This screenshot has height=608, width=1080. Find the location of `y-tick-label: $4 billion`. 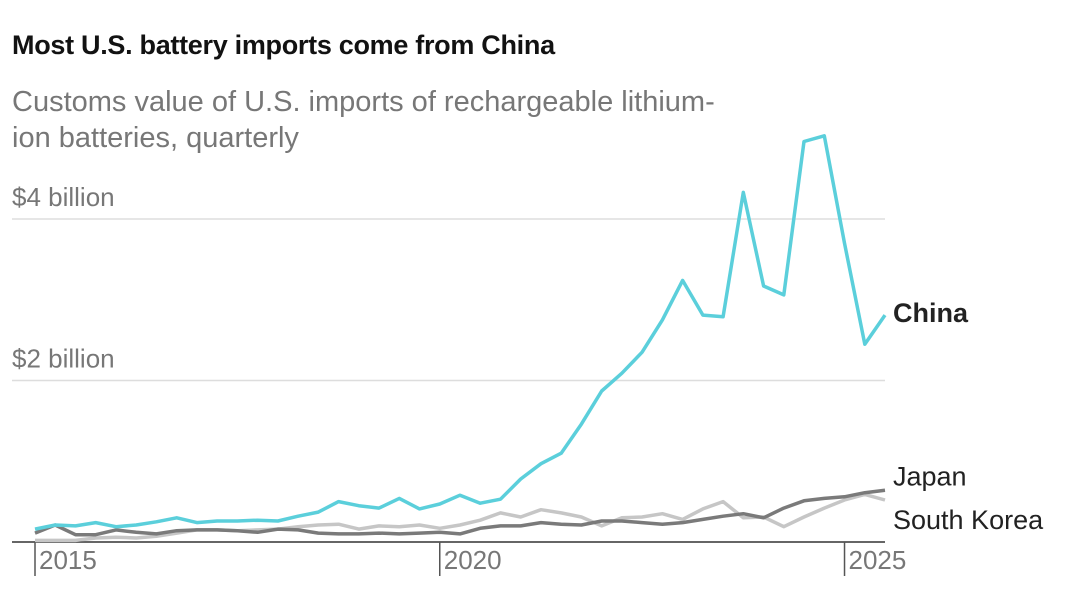

y-tick-label: $4 billion is located at coordinates (63, 197).